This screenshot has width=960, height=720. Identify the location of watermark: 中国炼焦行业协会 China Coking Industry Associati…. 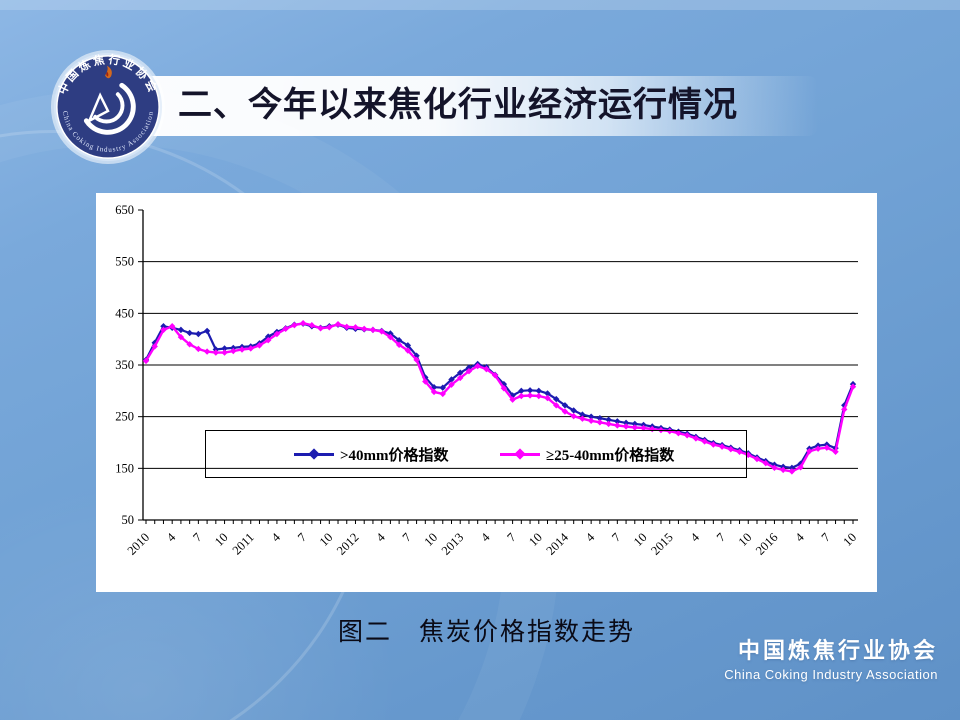
(831, 657).